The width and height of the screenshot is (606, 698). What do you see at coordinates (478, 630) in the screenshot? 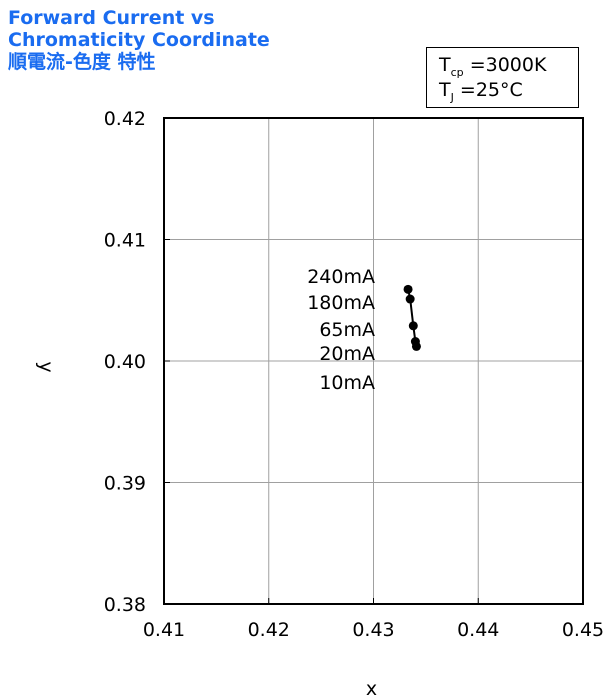
I see `x-tick-label: 0.44` at bounding box center [478, 630].